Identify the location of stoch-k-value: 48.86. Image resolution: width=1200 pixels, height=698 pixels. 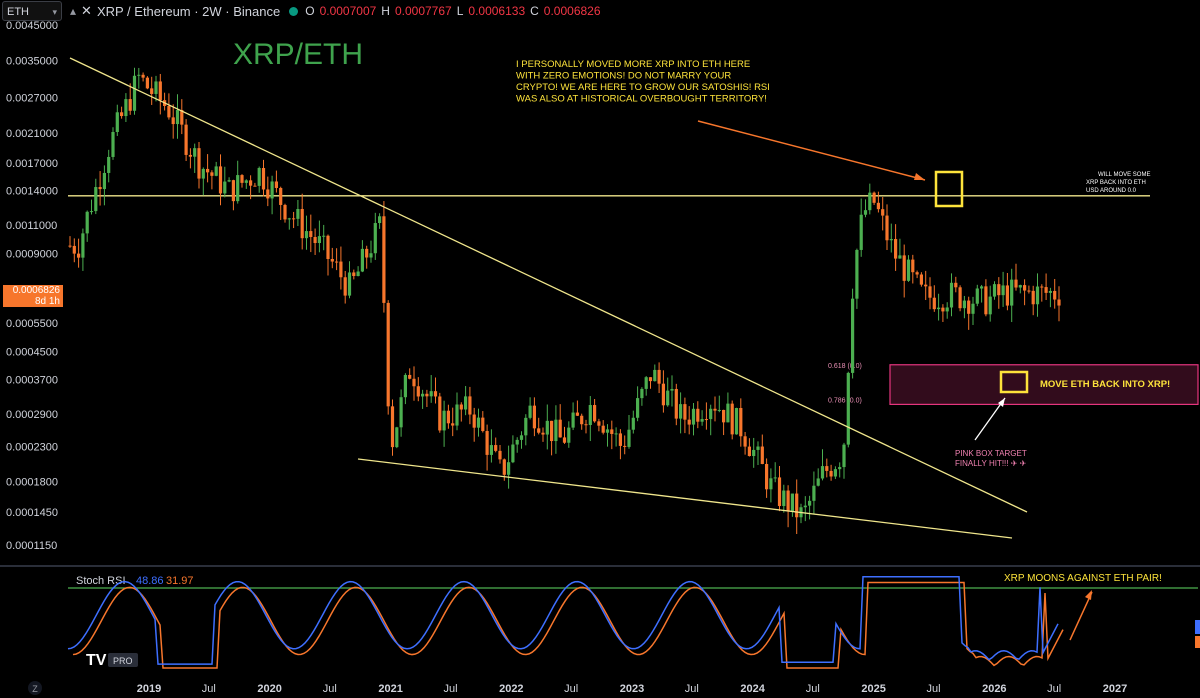
(150, 581).